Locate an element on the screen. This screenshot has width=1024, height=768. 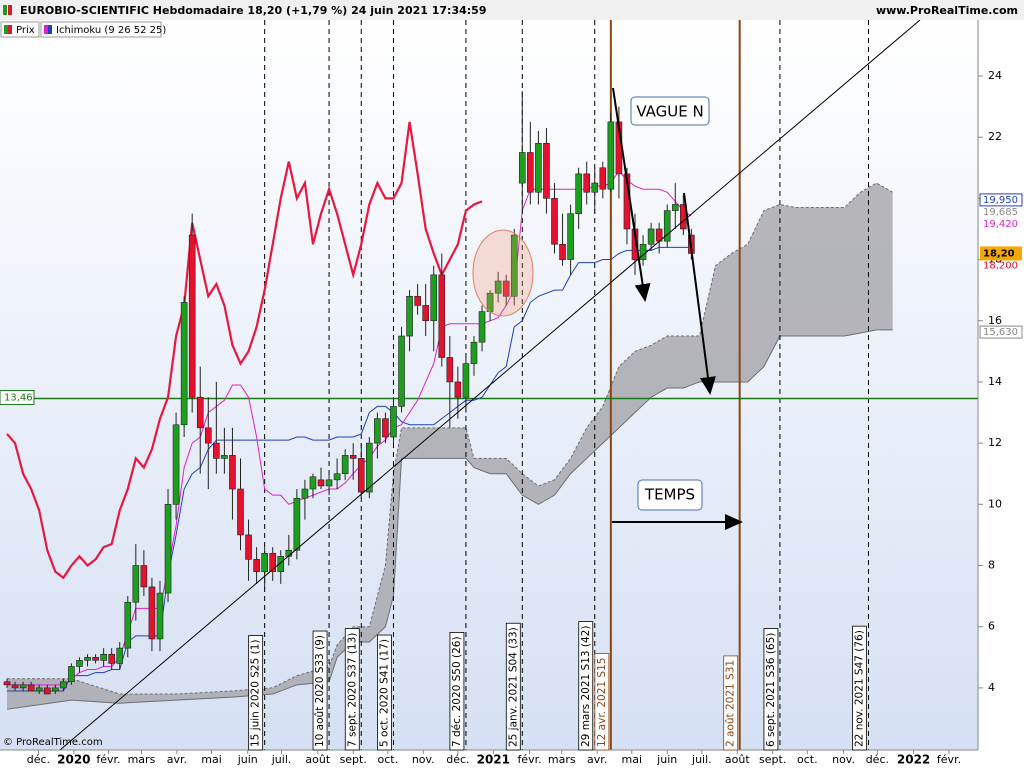
vertical-line-label: 12 avr. 2021 S15 is located at coordinates (602, 702).